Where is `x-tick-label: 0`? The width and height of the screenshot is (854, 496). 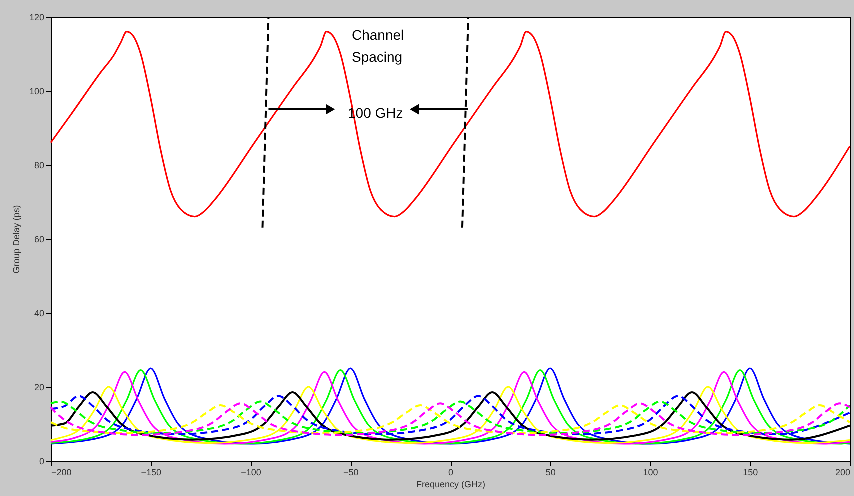 x-tick-label: 0 is located at coordinates (451, 473).